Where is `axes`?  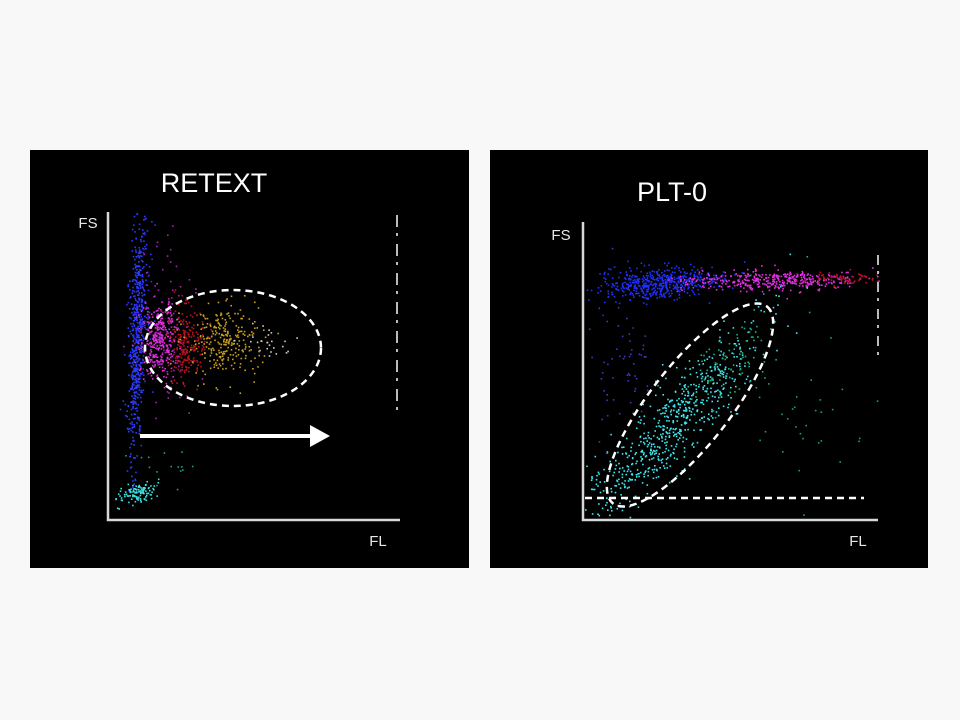
axes is located at coordinates (253, 367).